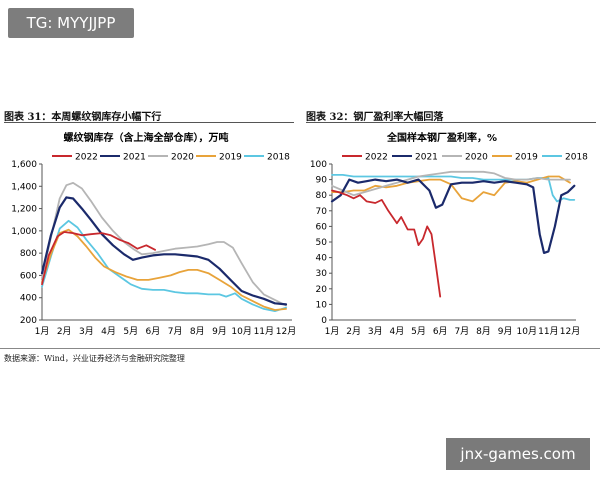 The height and width of the screenshot is (480, 600). What do you see at coordinates (375, 117) in the screenshot?
I see `figure-32-title: 图表 32：钢厂盈利率大幅回落` at bounding box center [375, 117].